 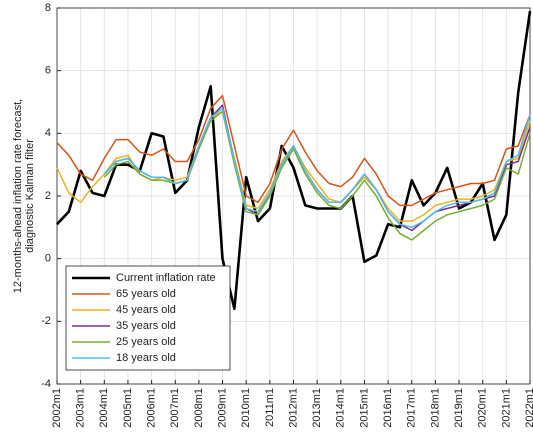 I want to click on x-tick-label: 2019m1, so click(x=459, y=408).